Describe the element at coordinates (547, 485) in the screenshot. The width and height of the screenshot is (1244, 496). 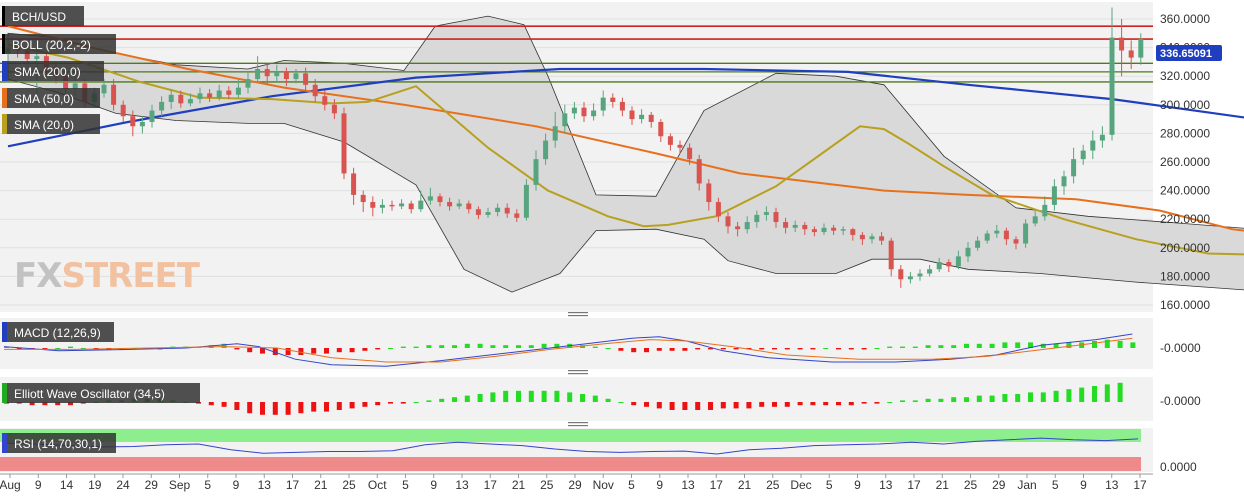
I see `x-tick-label: 25` at that location.